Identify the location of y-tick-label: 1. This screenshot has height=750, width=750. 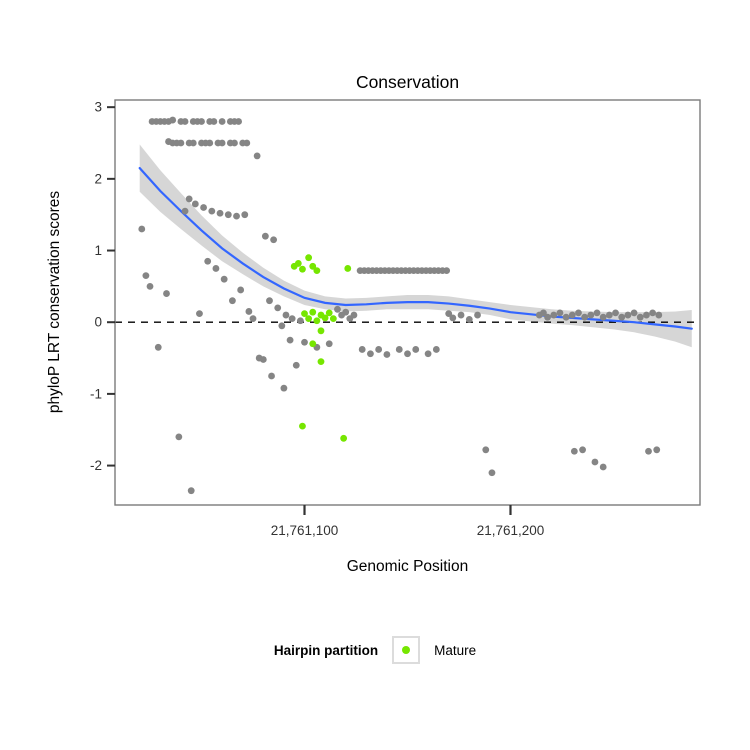
(98, 250).